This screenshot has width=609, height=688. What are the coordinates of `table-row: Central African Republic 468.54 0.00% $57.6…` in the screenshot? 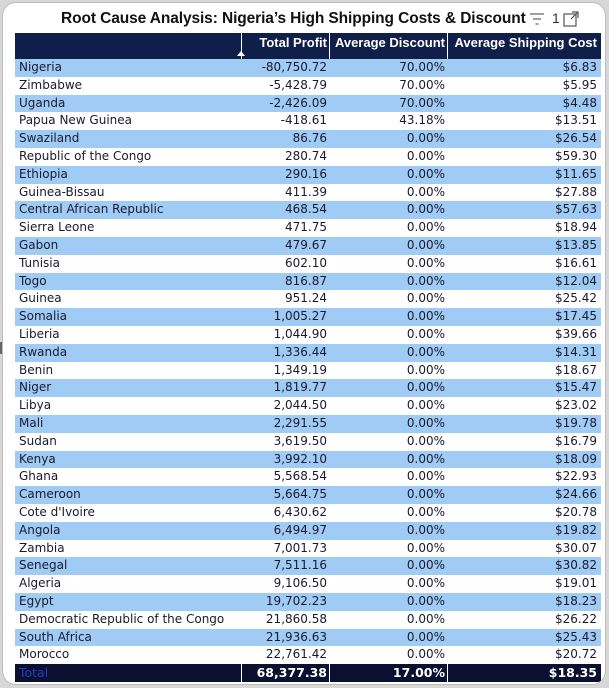 It's located at (308, 210).